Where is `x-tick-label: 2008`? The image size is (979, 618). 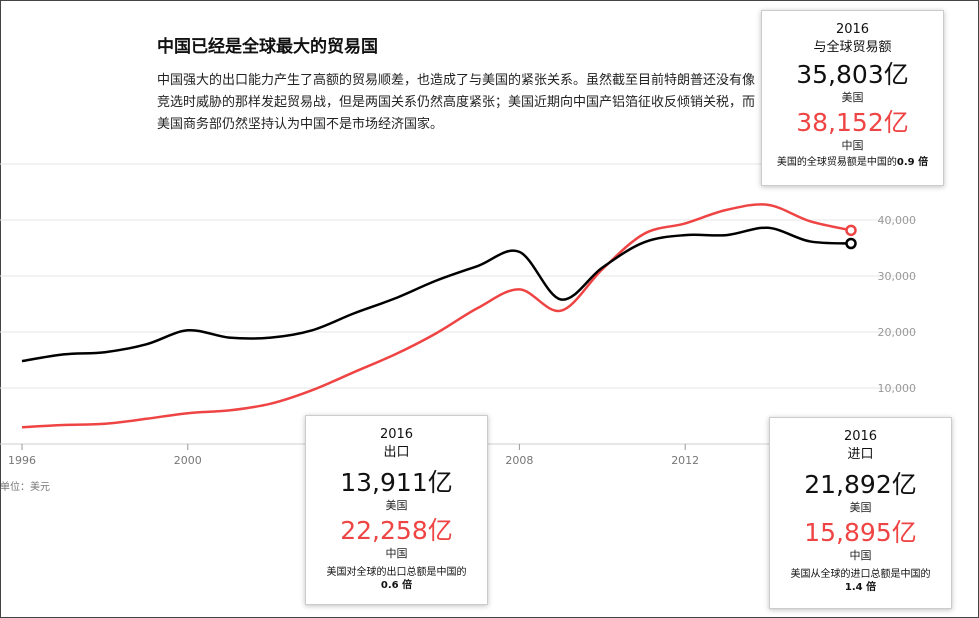
x-tick-label: 2008 is located at coordinates (519, 460).